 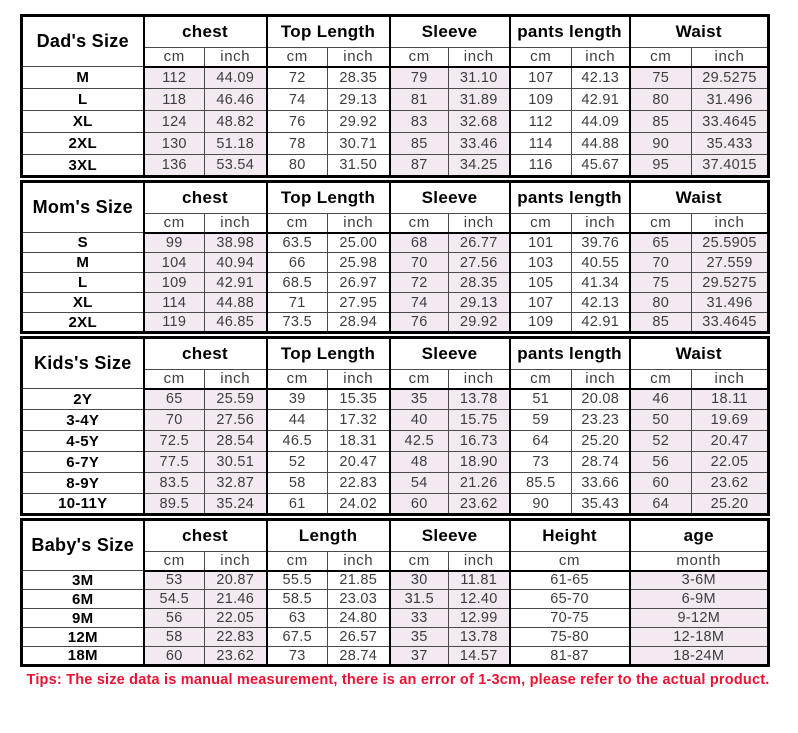 What do you see at coordinates (328, 31) in the screenshot?
I see `column-group-header: Top Length` at bounding box center [328, 31].